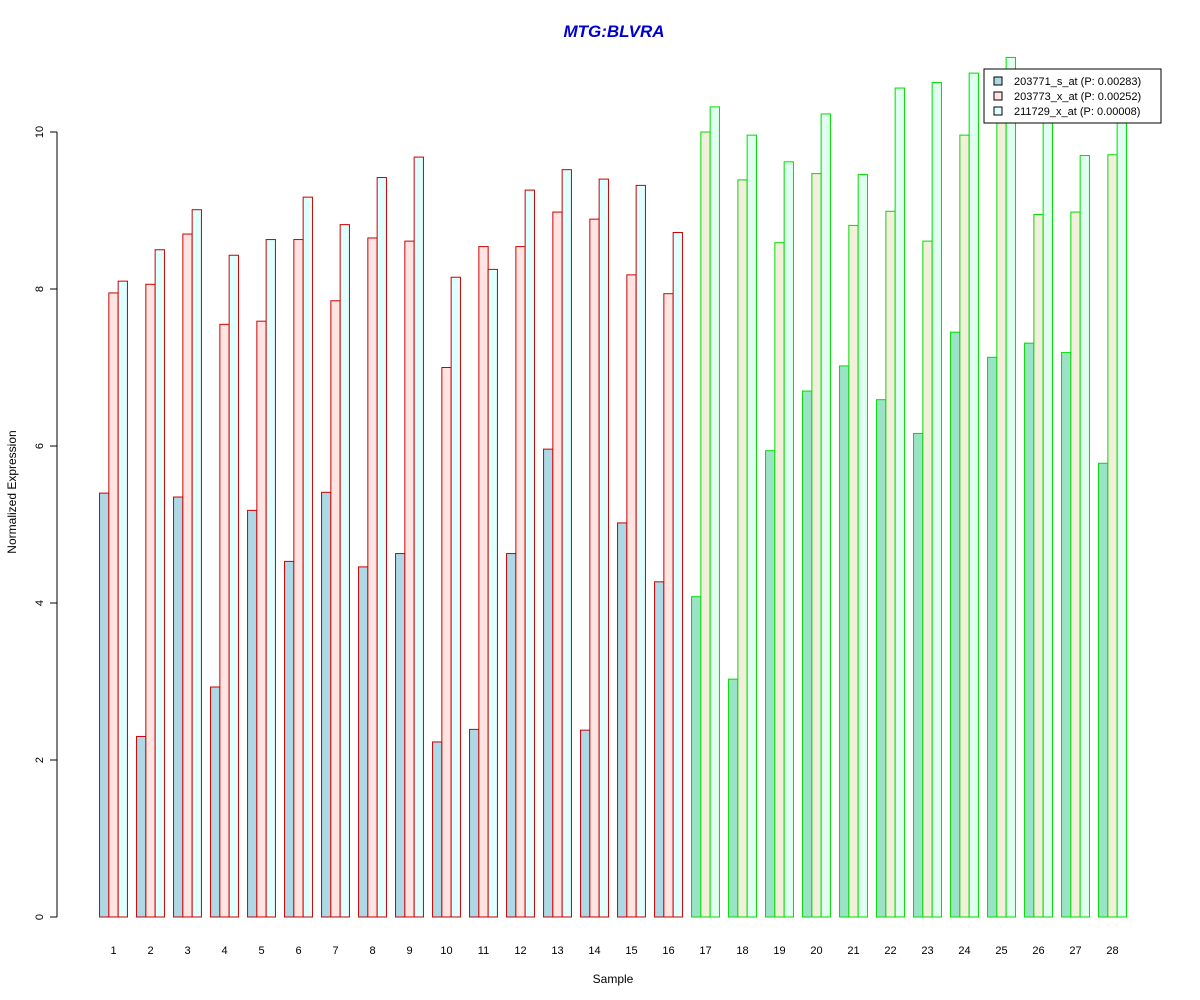 The image size is (1200, 1000). I want to click on legend-label: 211729_x_at (P: 0.00008), so click(1077, 112).